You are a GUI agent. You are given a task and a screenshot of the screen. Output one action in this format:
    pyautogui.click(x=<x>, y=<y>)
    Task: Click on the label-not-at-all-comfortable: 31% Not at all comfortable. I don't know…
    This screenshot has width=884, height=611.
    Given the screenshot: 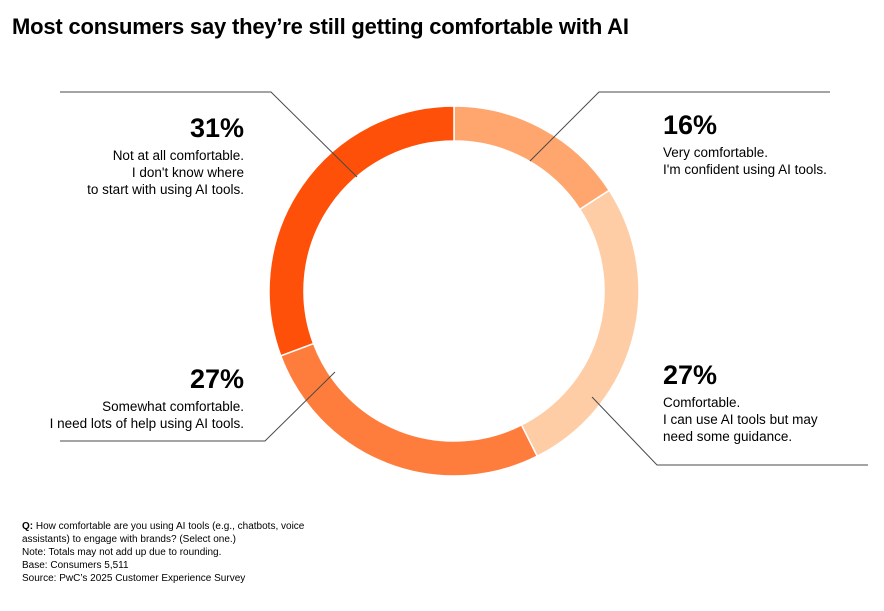 What is the action you would take?
    pyautogui.click(x=165, y=155)
    